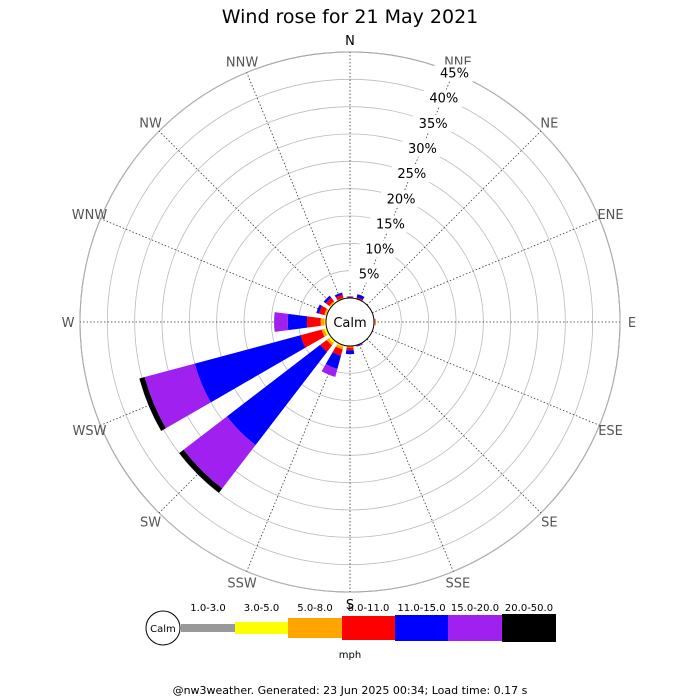 This screenshot has height=700, width=700. I want to click on legend-bin-label: 5.0-8.0, so click(314, 608).